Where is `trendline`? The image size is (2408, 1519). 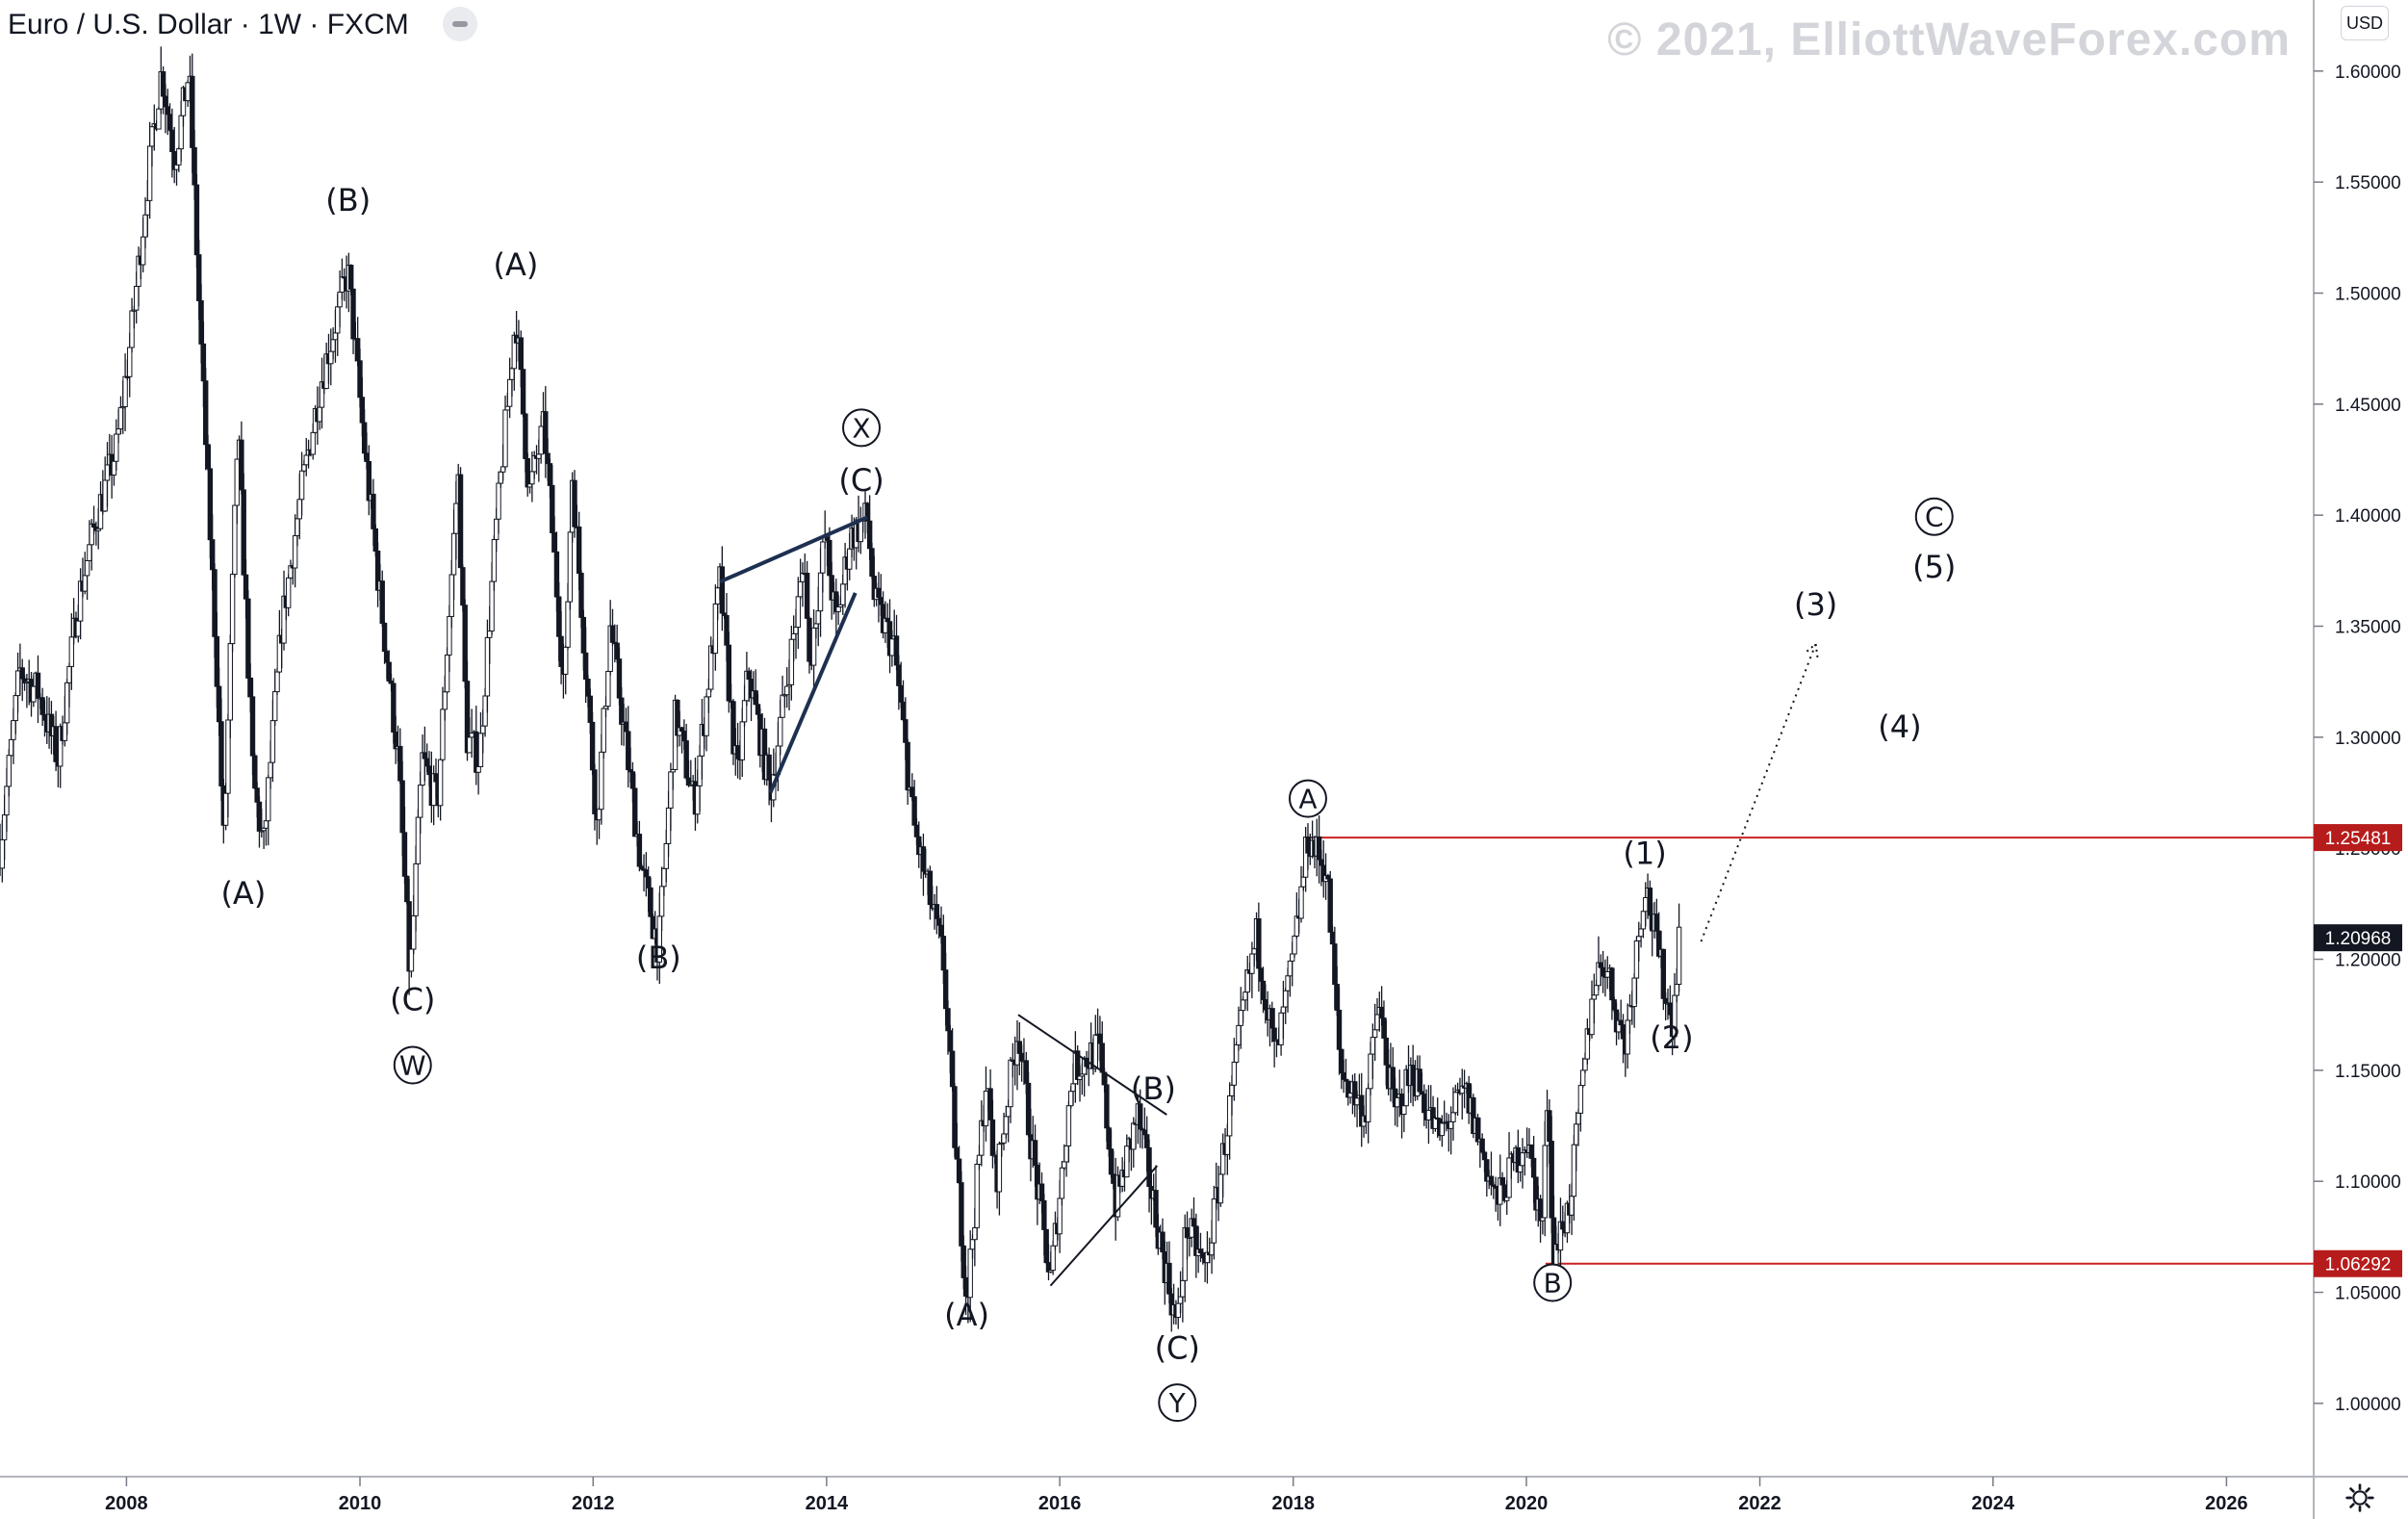
trendline is located at coordinates (1092, 1065).